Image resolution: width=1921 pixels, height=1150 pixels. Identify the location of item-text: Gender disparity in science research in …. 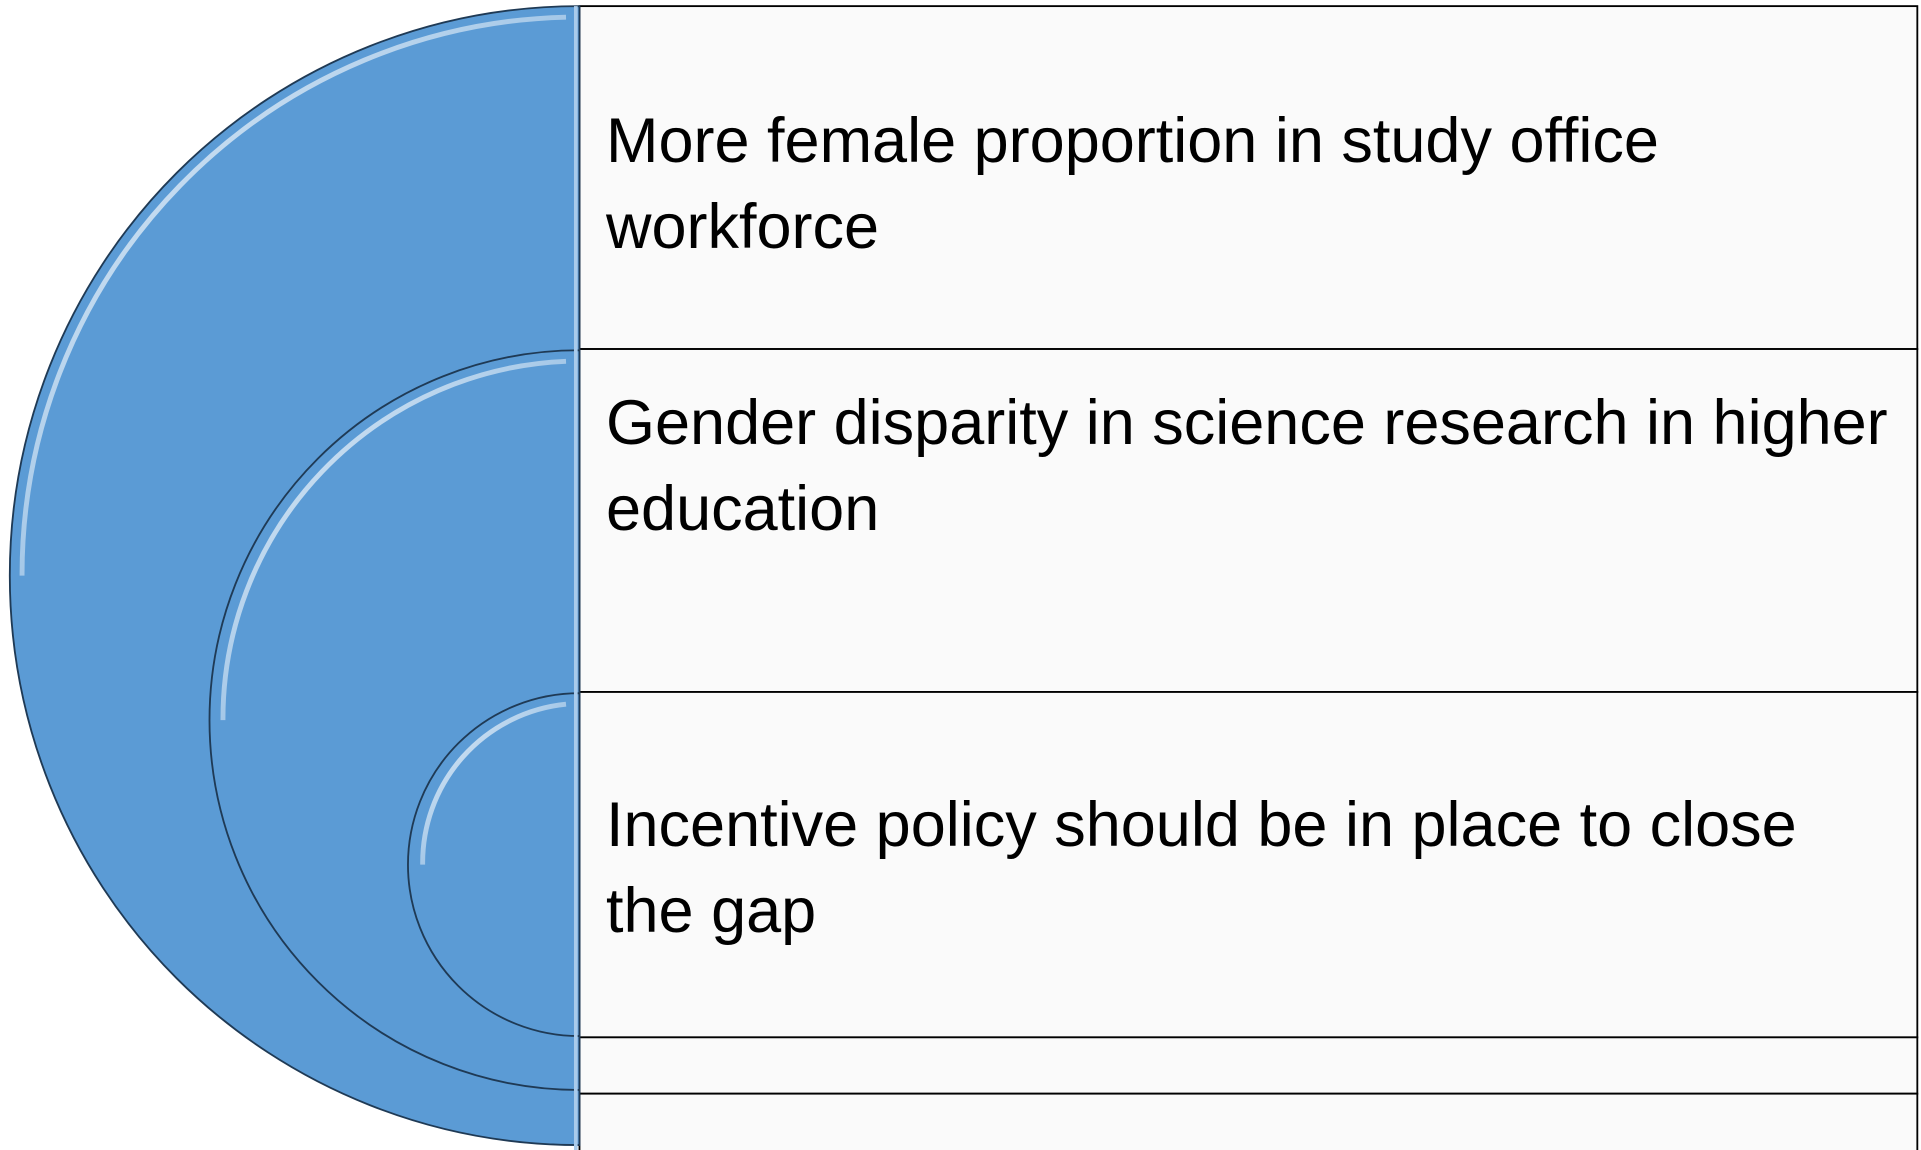
(1247, 466).